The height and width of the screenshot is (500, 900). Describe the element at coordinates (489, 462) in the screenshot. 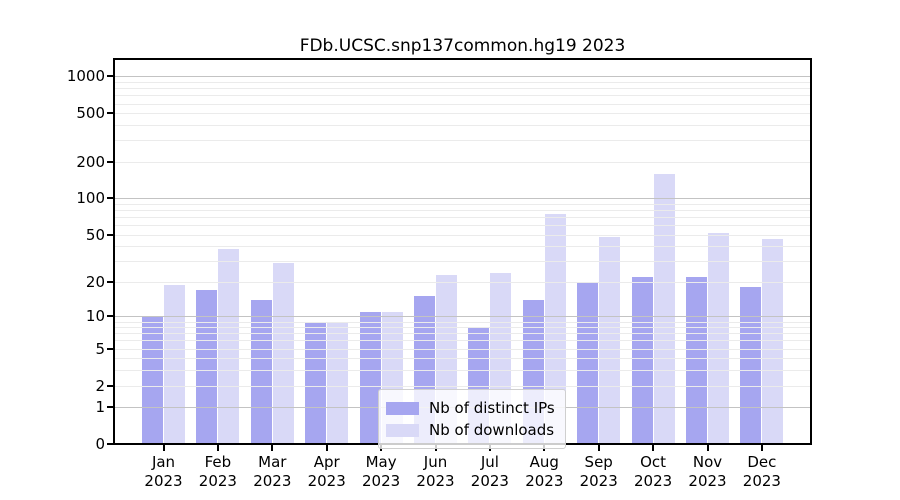

I see `month-label: Jul` at that location.